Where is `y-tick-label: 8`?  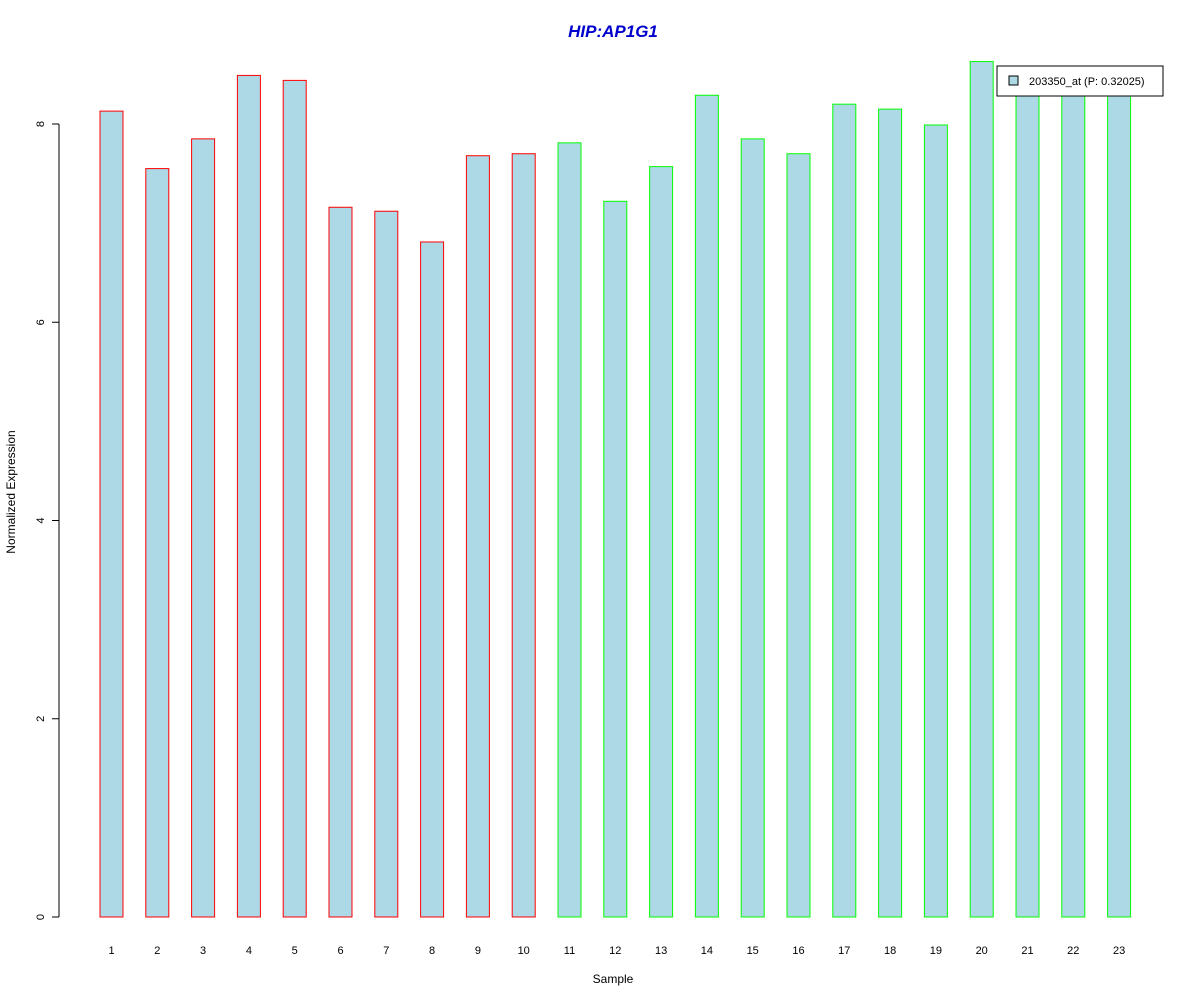 y-tick-label: 8 is located at coordinates (41, 124).